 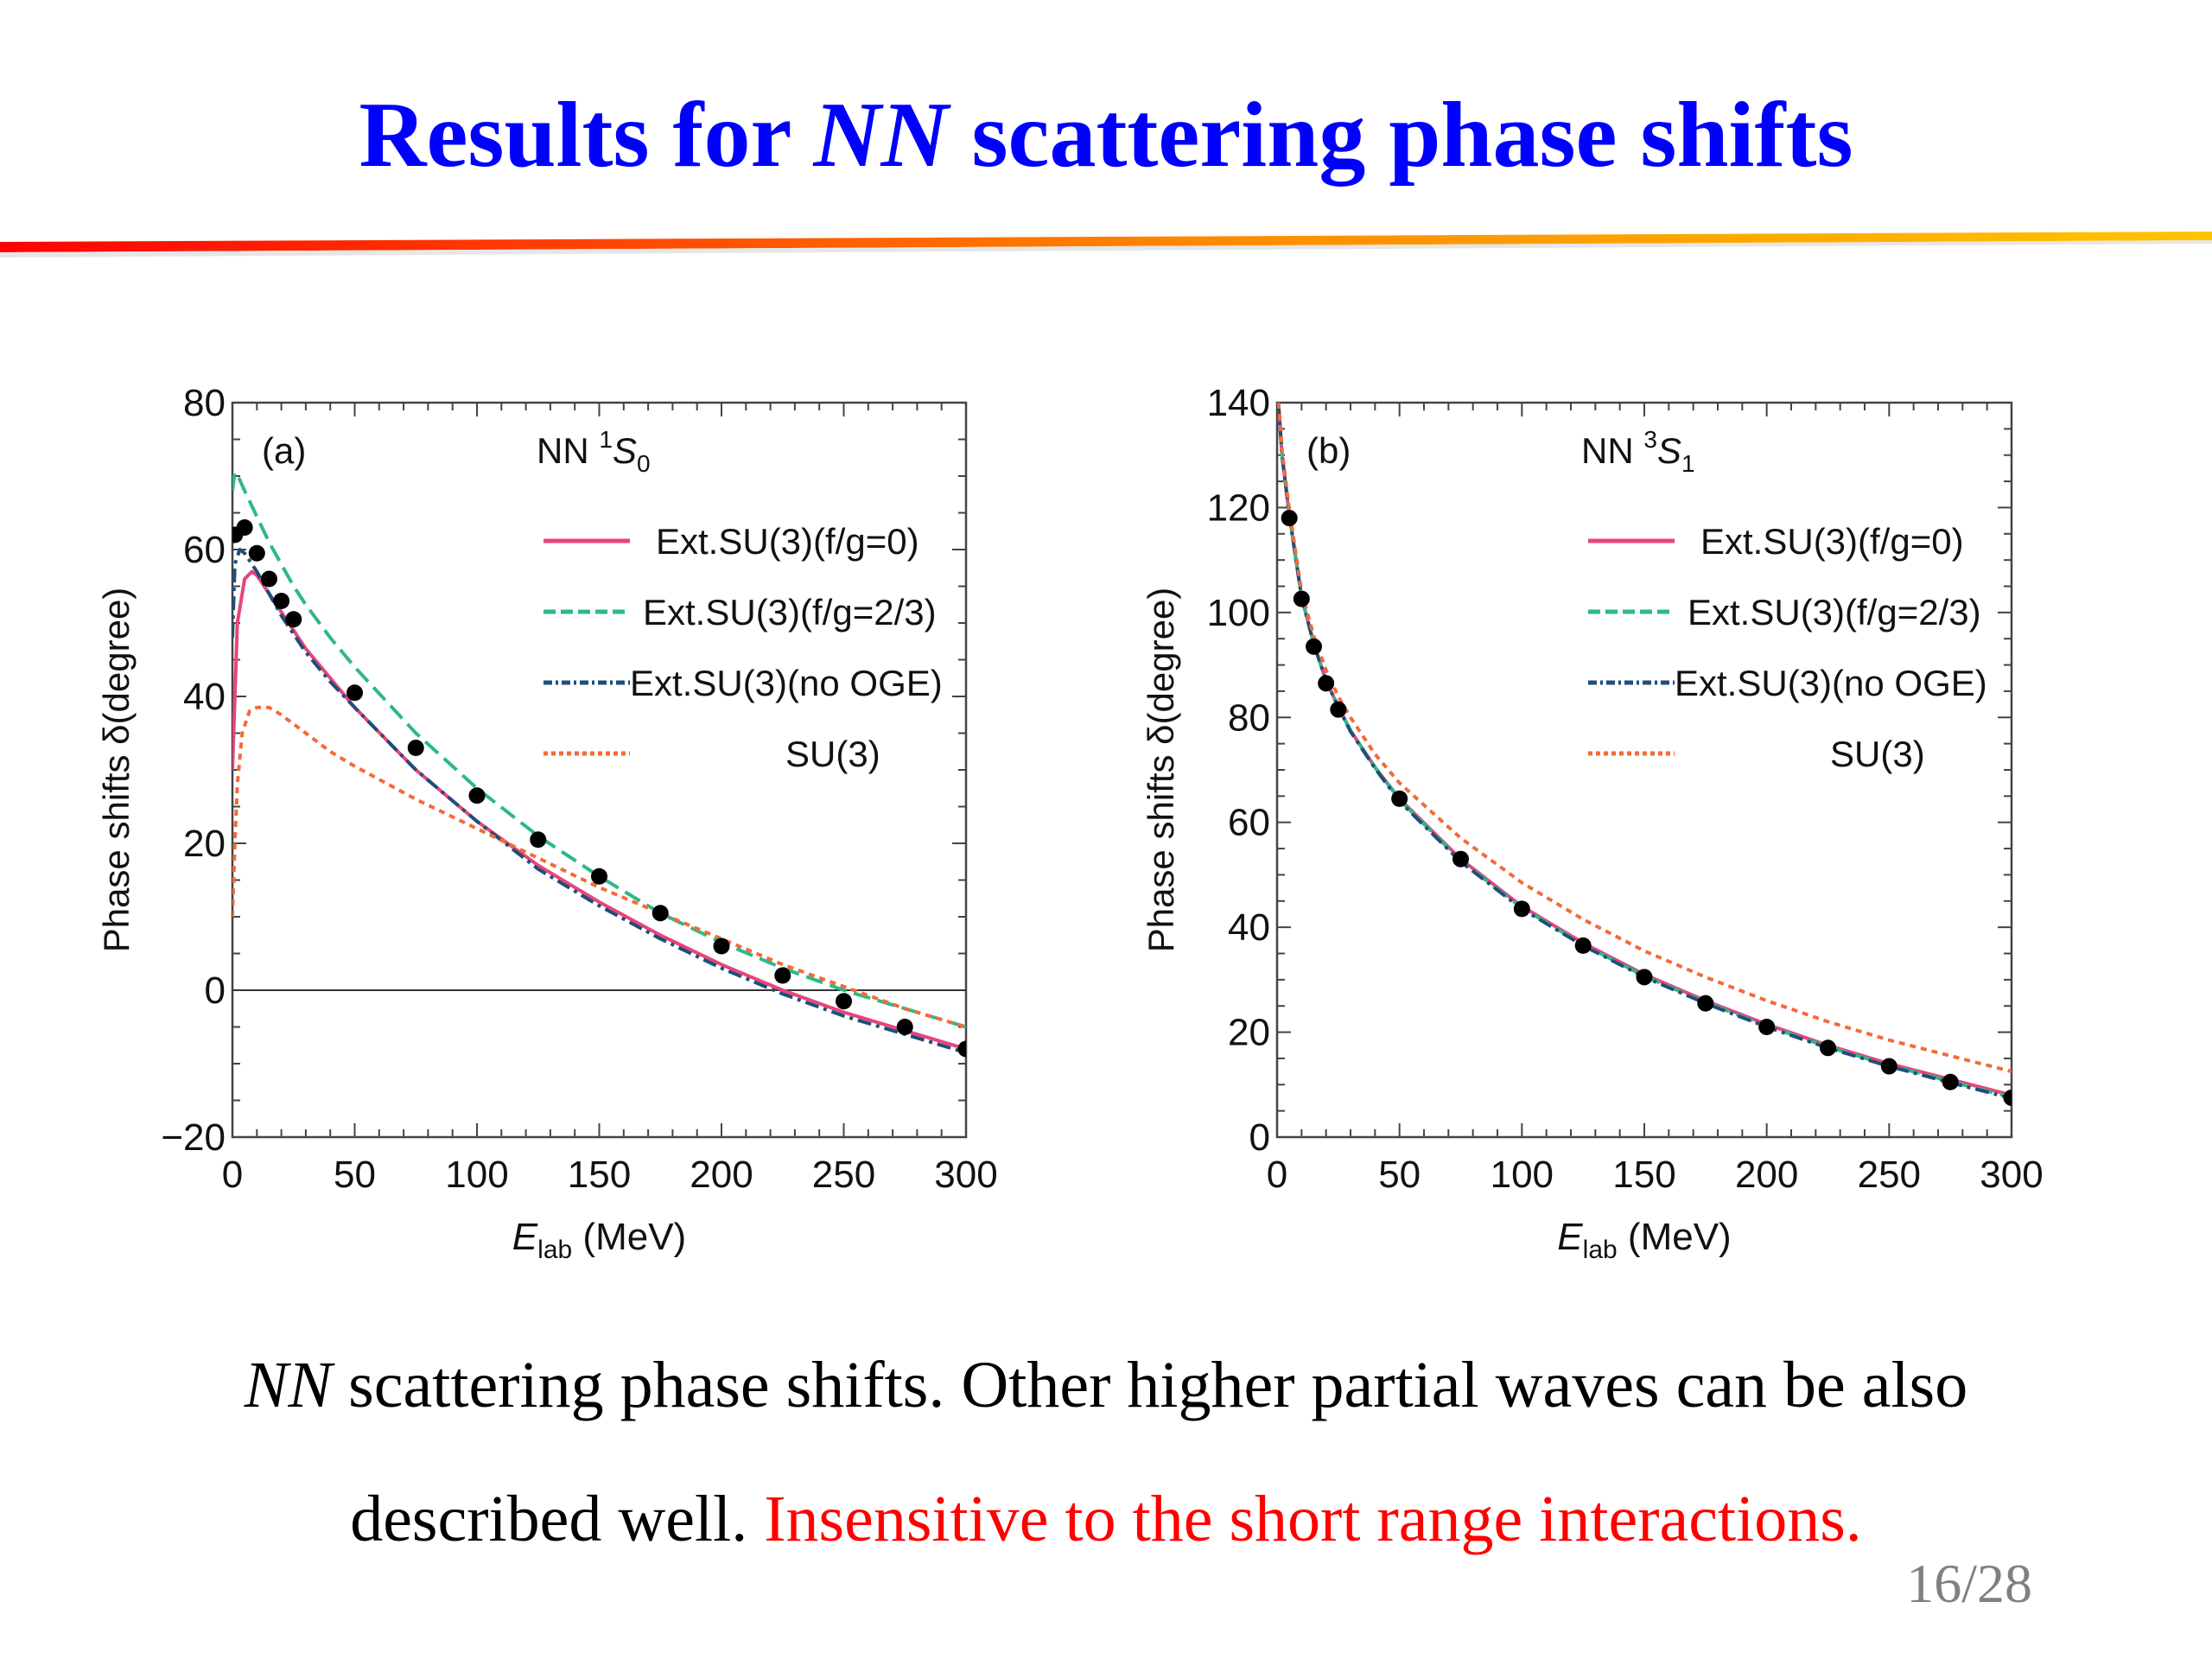 What do you see at coordinates (288, 1385) in the screenshot?
I see `caption-italic-nn: NN` at bounding box center [288, 1385].